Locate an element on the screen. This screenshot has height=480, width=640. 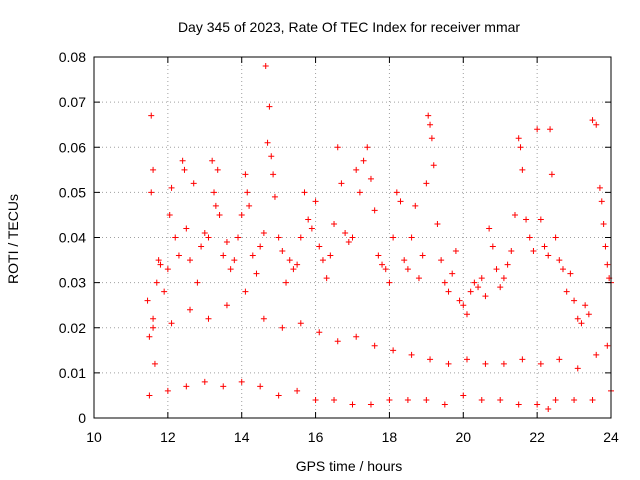
x-tick-label: 18 is located at coordinates (390, 437).